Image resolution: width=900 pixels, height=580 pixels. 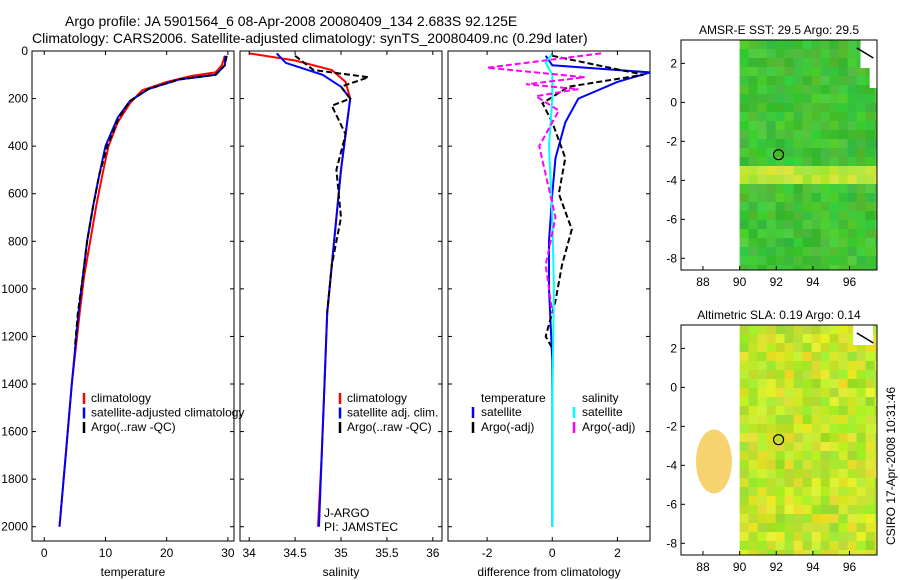 What do you see at coordinates (24, 51) in the screenshot?
I see `temperature-profile-ytick-label: 0` at bounding box center [24, 51].